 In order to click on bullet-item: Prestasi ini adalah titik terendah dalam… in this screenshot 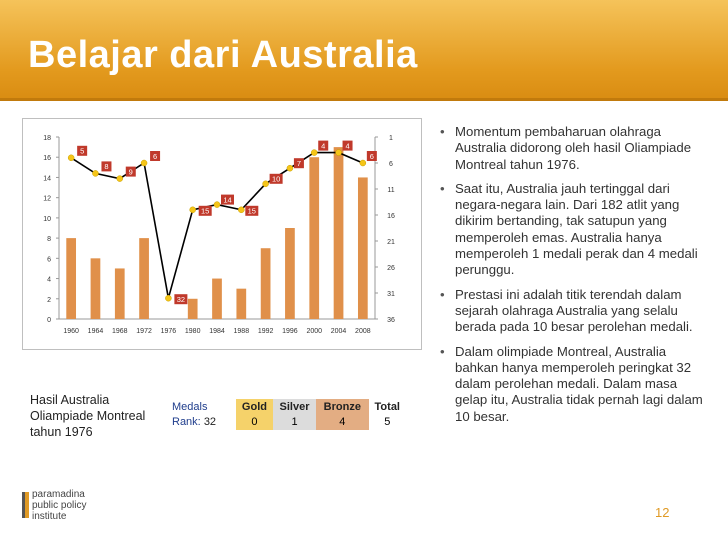, I will do `click(572, 311)`.